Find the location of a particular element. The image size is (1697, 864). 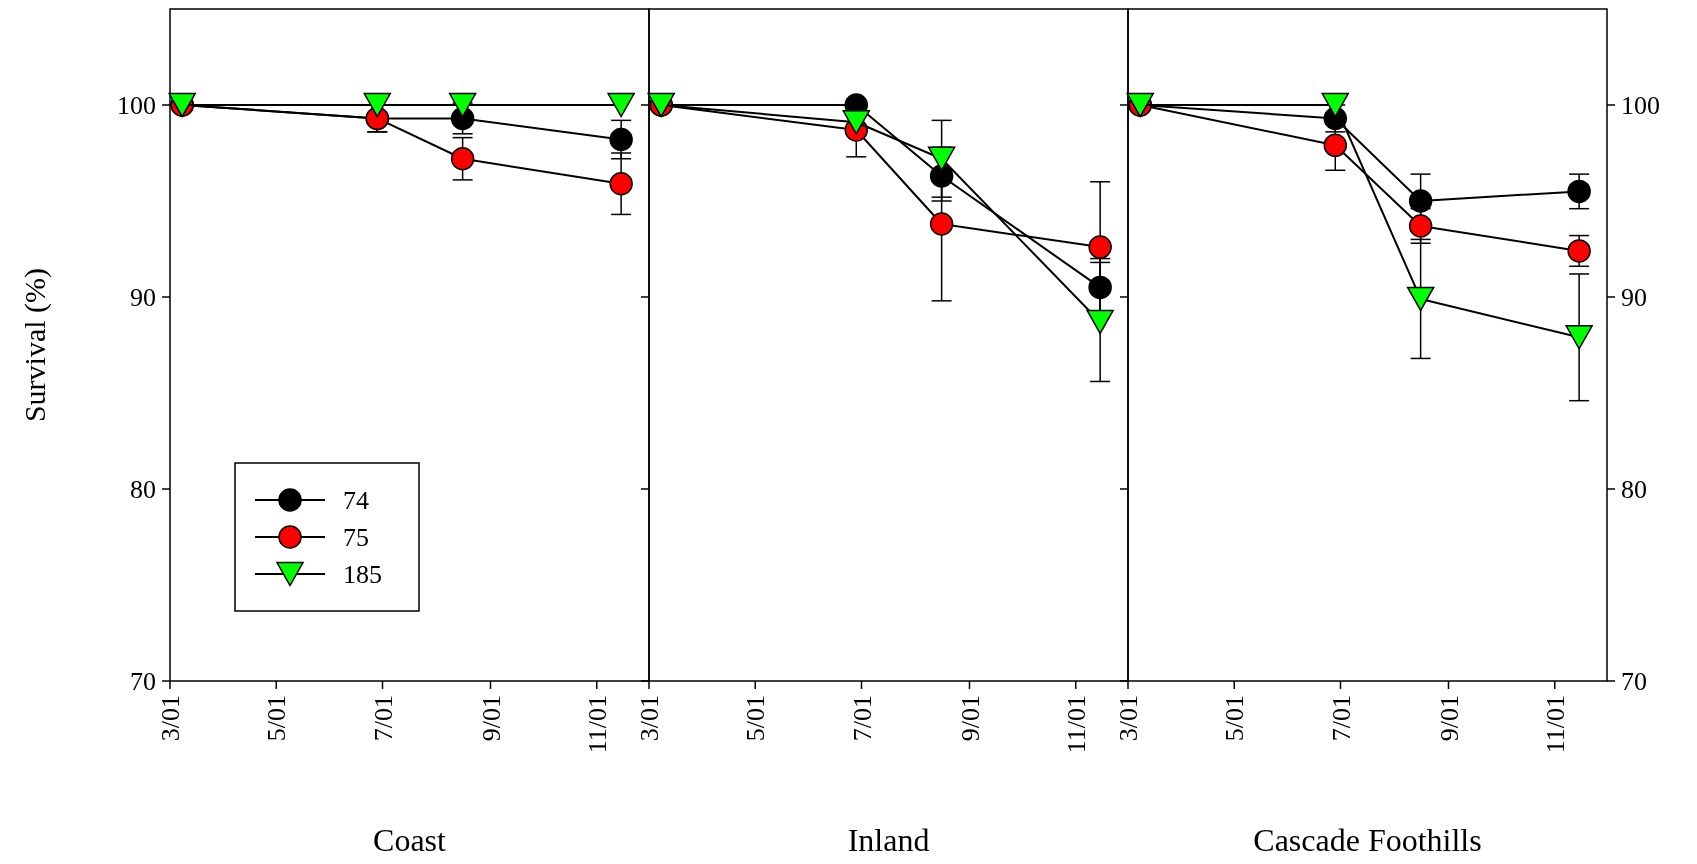

legend-label: 185 is located at coordinates (362, 575).